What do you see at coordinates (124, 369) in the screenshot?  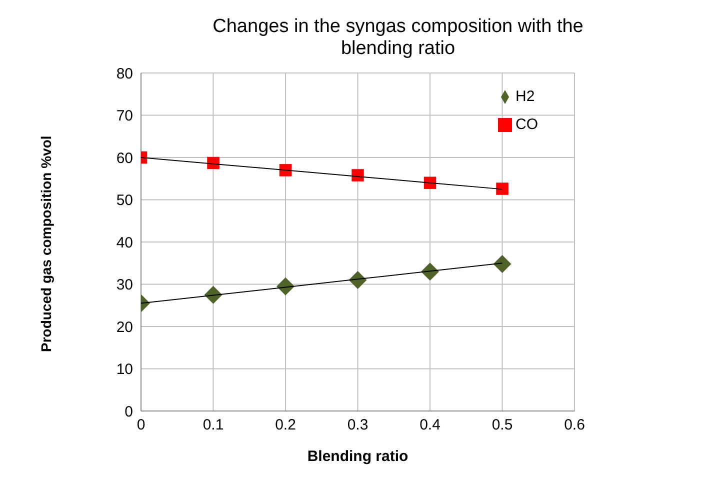 I see `y-tick-label: 10` at bounding box center [124, 369].